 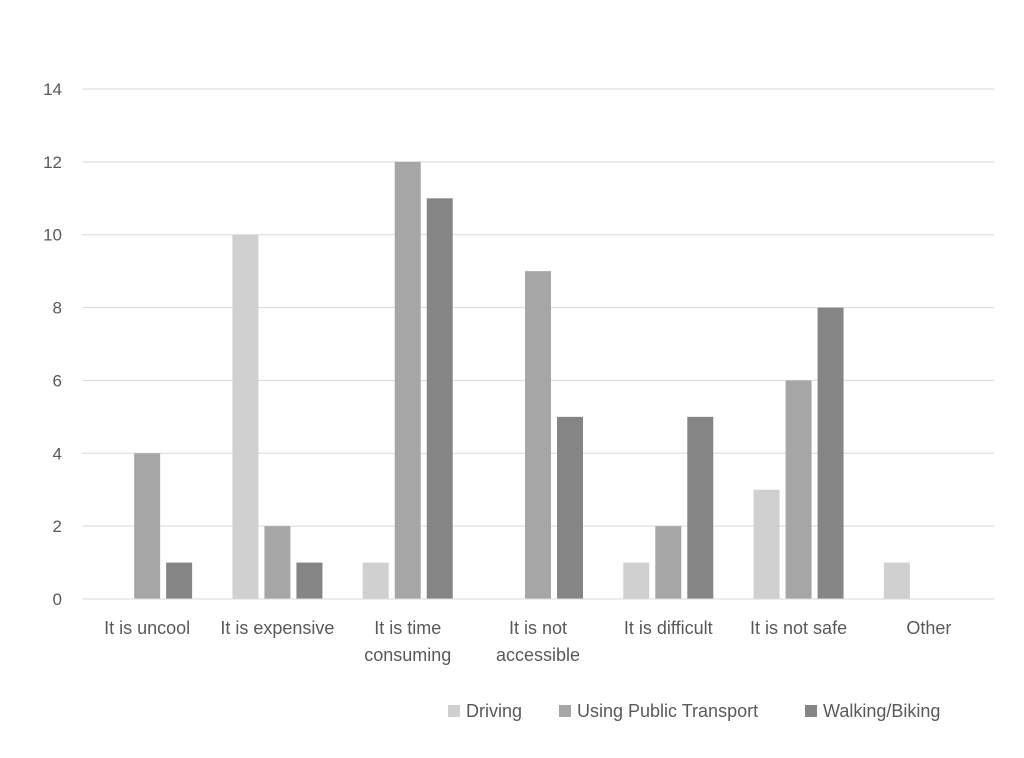 What do you see at coordinates (277, 628) in the screenshot?
I see `x-tick-label: It is expensive` at bounding box center [277, 628].